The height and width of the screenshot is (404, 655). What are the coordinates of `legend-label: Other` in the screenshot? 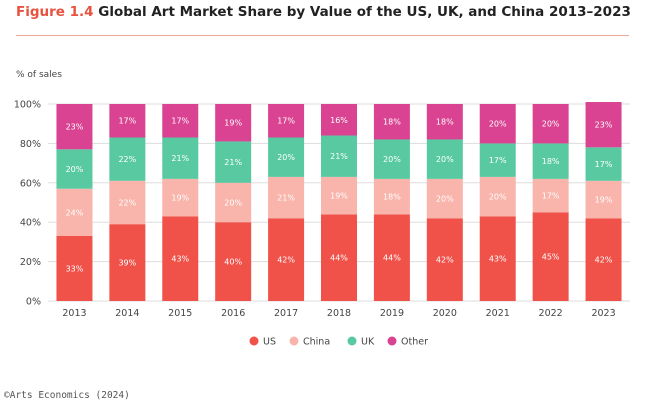 It's located at (414, 342).